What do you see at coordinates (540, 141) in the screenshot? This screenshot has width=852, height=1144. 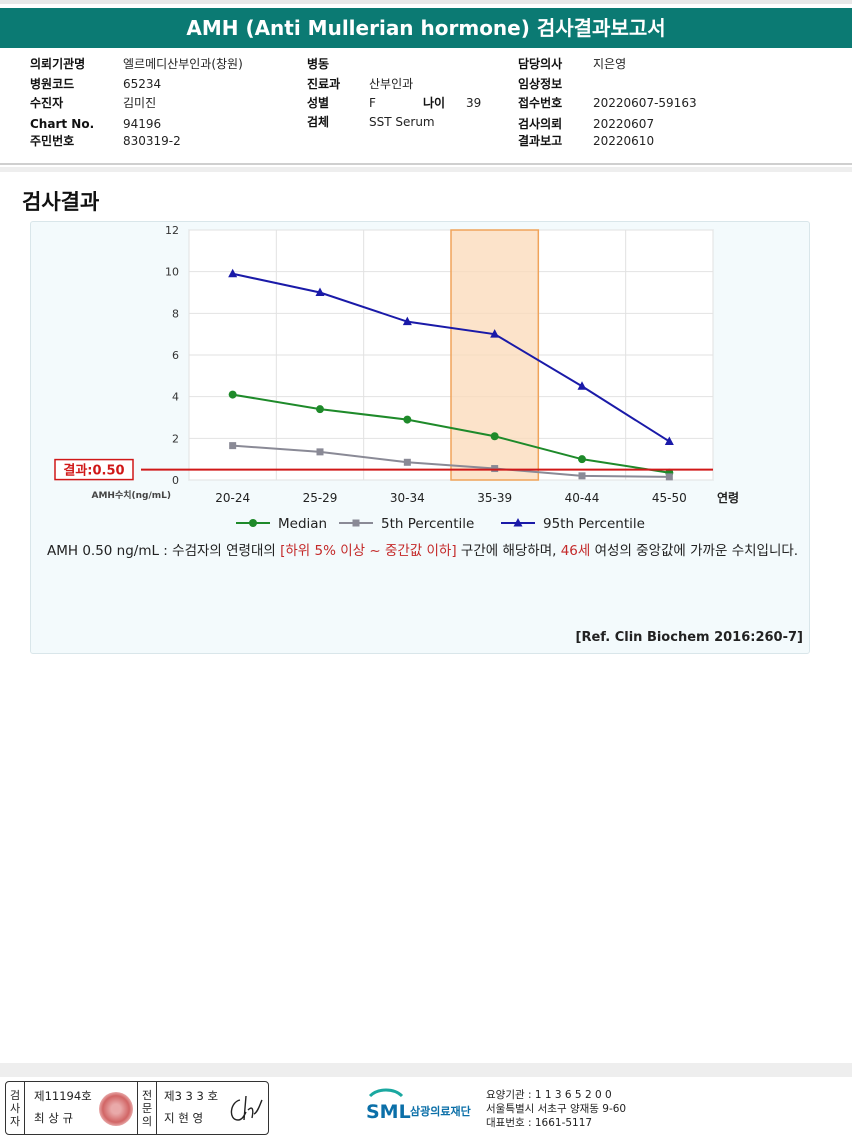 I see `label-report-date: 결과보고` at bounding box center [540, 141].